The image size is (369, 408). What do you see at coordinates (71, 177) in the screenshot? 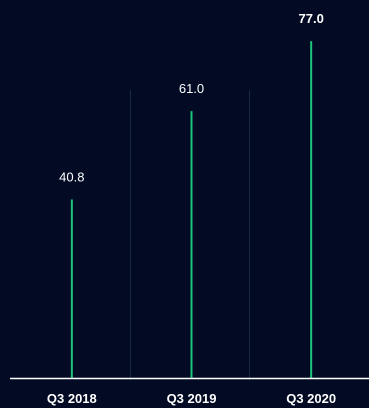
I see `value-label: 40.8` at bounding box center [71, 177].